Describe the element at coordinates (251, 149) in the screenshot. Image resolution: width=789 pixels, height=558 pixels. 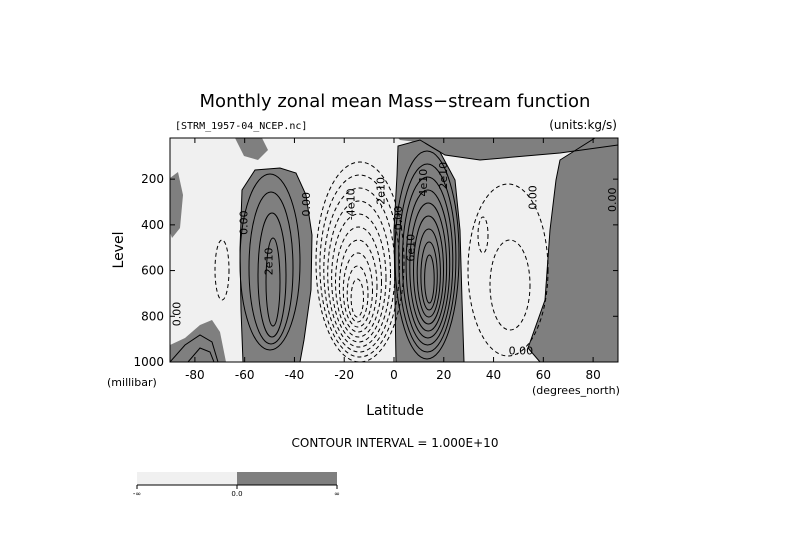
I see `positive-region-upper-south` at that location.